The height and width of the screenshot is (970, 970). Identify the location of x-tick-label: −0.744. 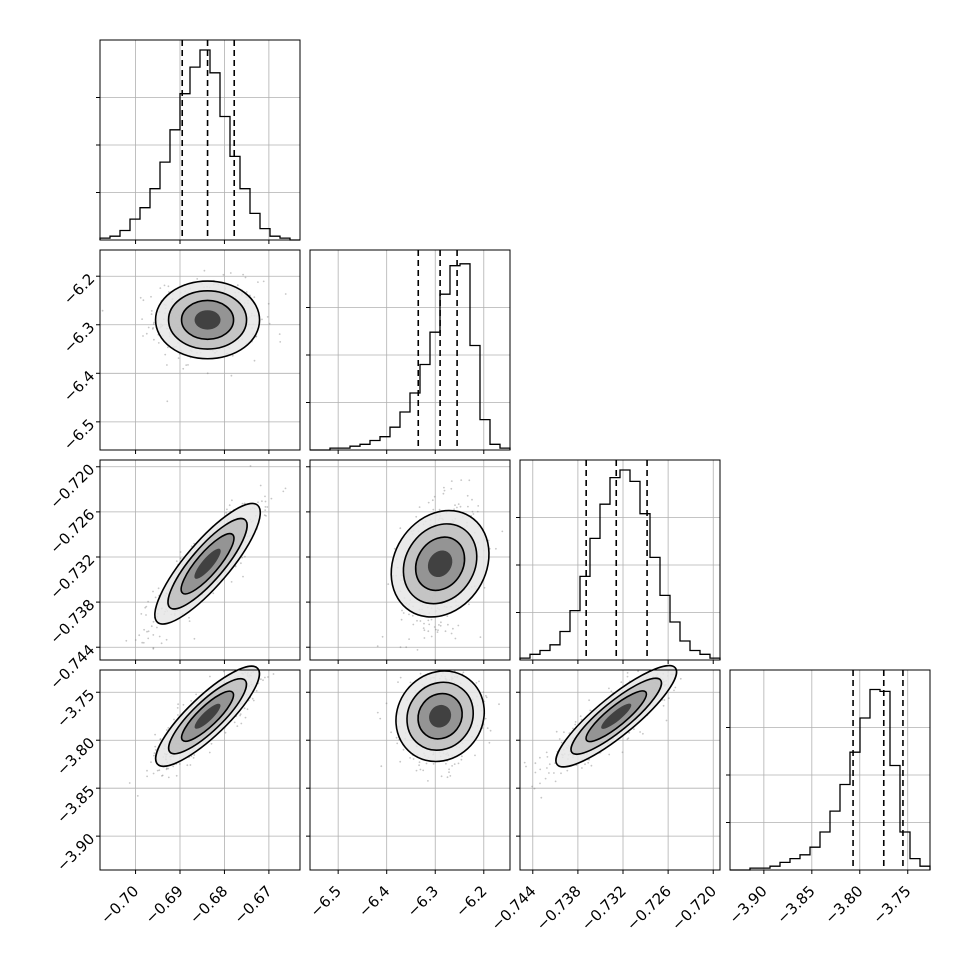
(514, 908).